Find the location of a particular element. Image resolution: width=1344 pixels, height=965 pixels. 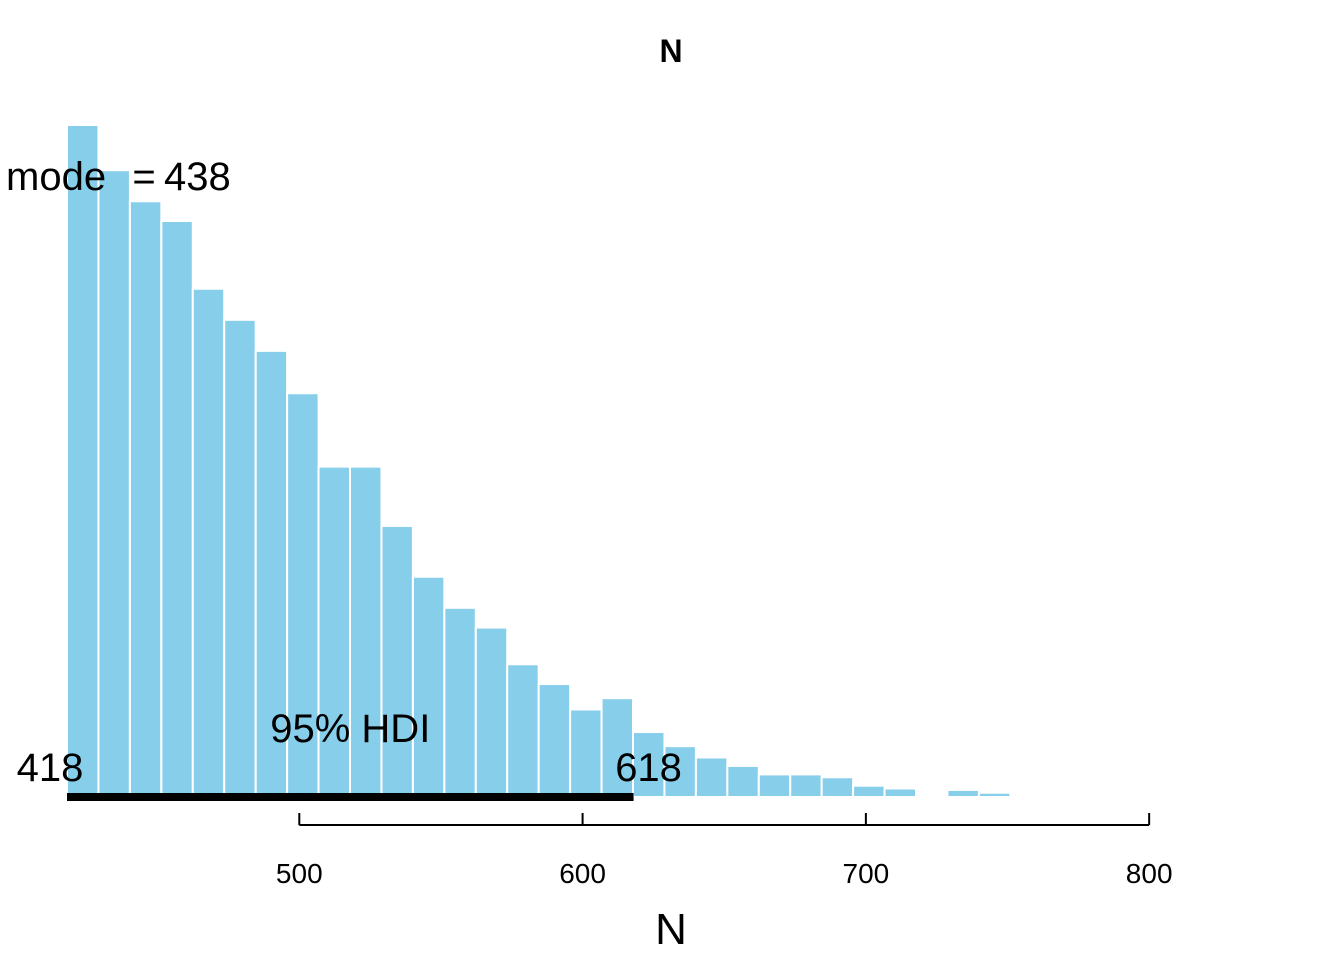

hdi-label: 95% HDI is located at coordinates (350, 729).